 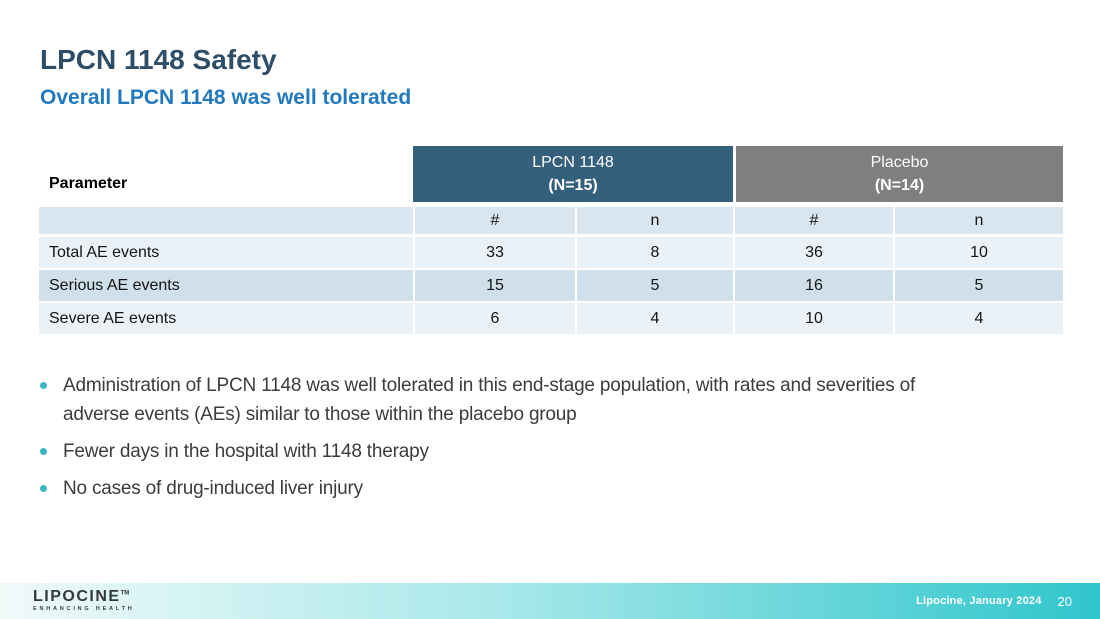 What do you see at coordinates (104, 252) in the screenshot?
I see `row-label: Total AE events` at bounding box center [104, 252].